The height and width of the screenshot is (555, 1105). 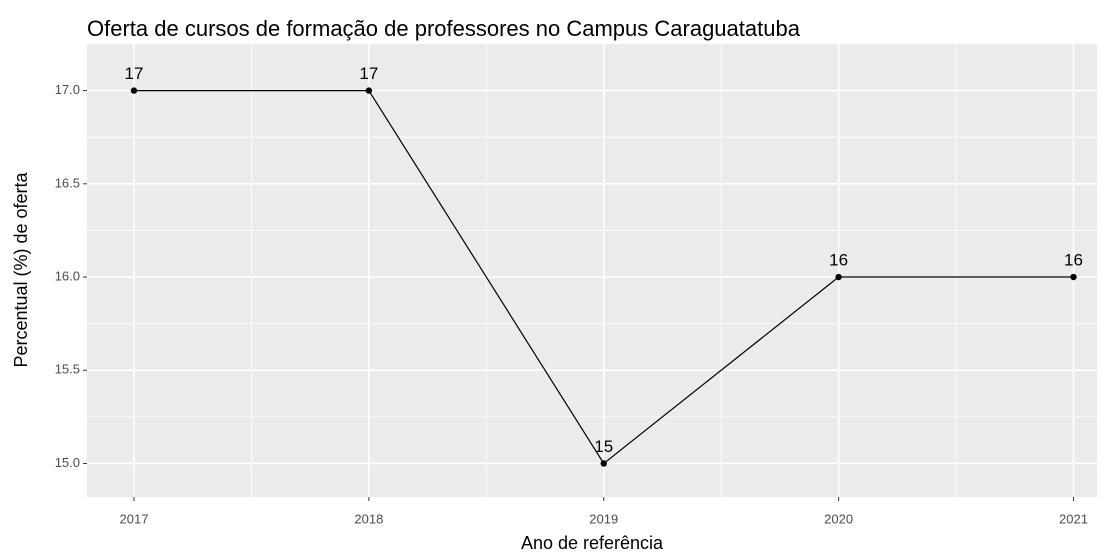 What do you see at coordinates (21, 269) in the screenshot?
I see `y-axis-label: Percentual (%) de oferta` at bounding box center [21, 269].